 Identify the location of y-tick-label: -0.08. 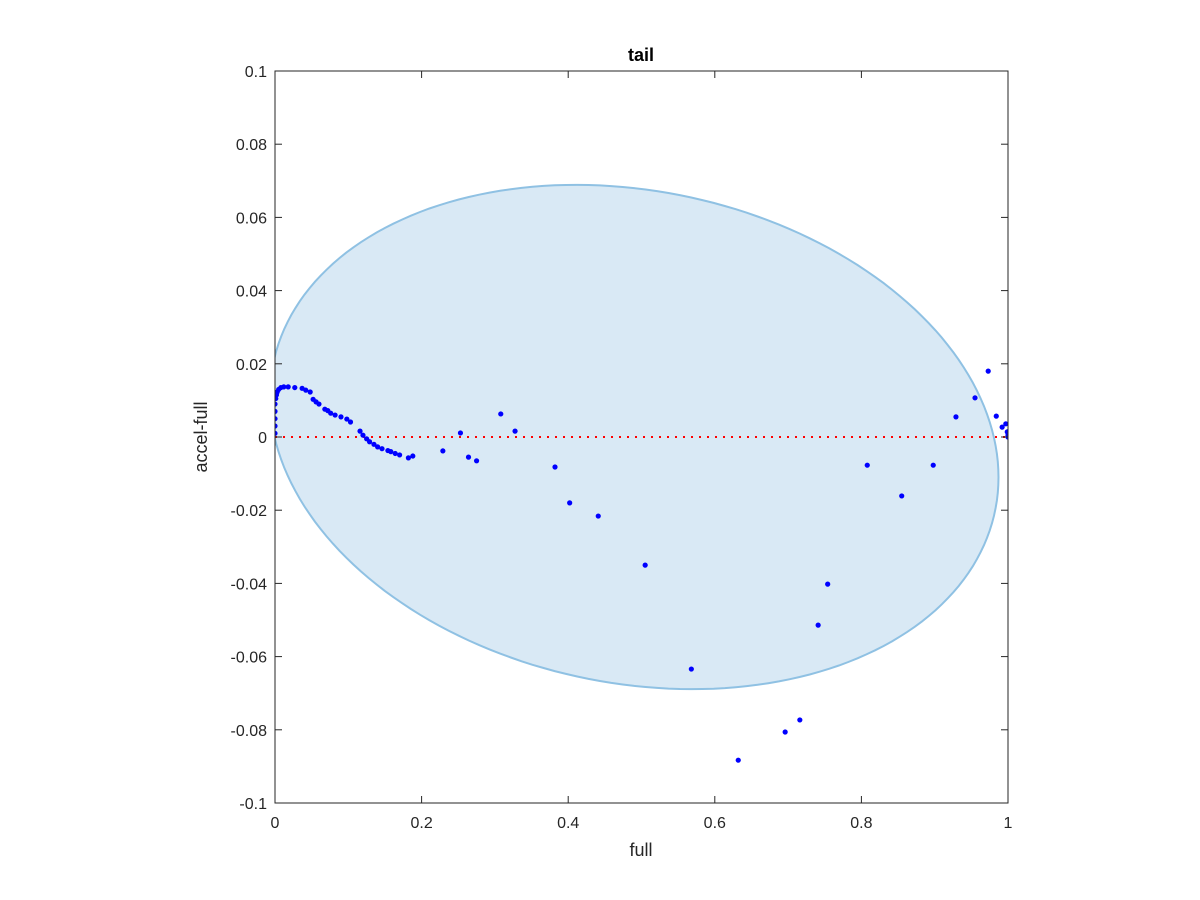
(249, 731).